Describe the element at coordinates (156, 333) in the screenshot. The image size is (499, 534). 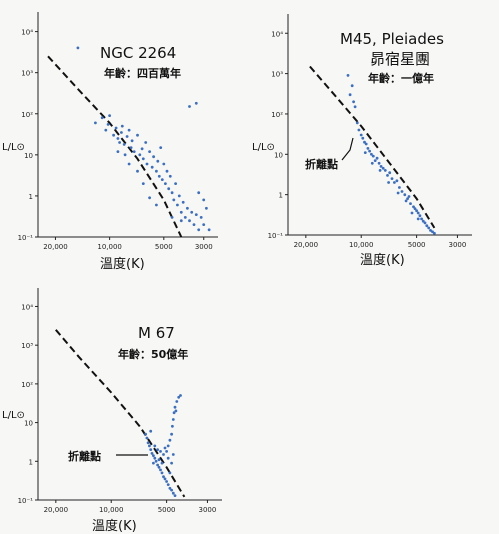
I see `chart-title: M 67` at that location.